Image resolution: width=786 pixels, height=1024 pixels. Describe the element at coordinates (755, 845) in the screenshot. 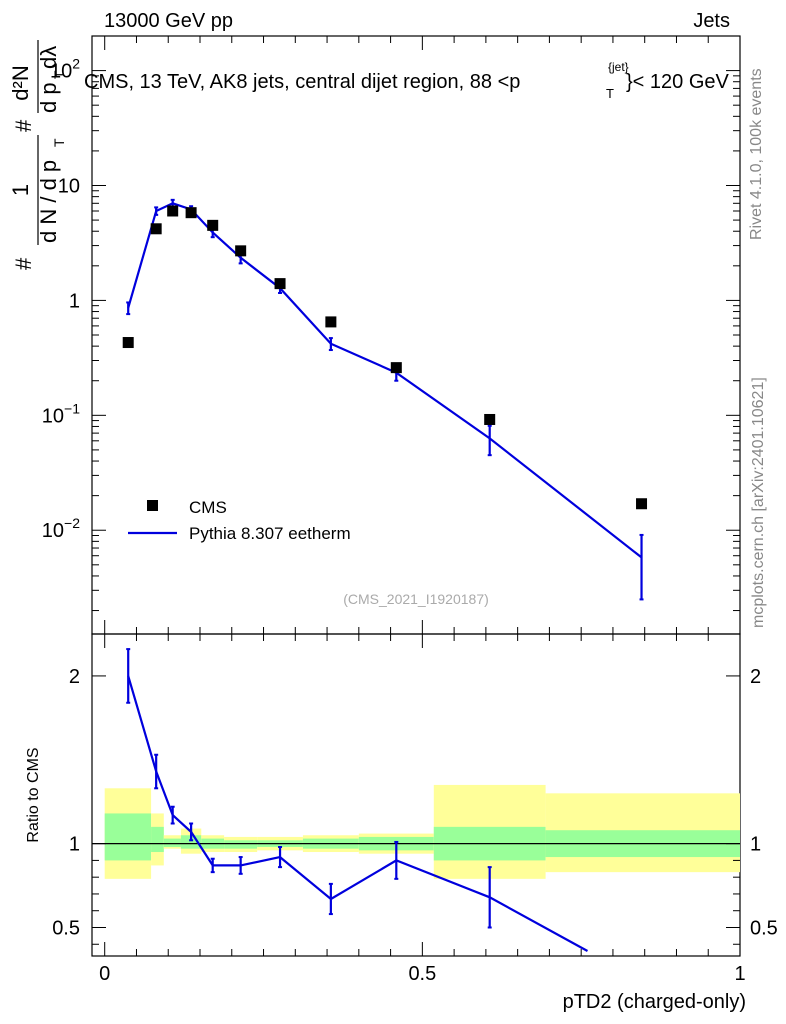

I see `ratio-y-tick-label-right: 1` at that location.